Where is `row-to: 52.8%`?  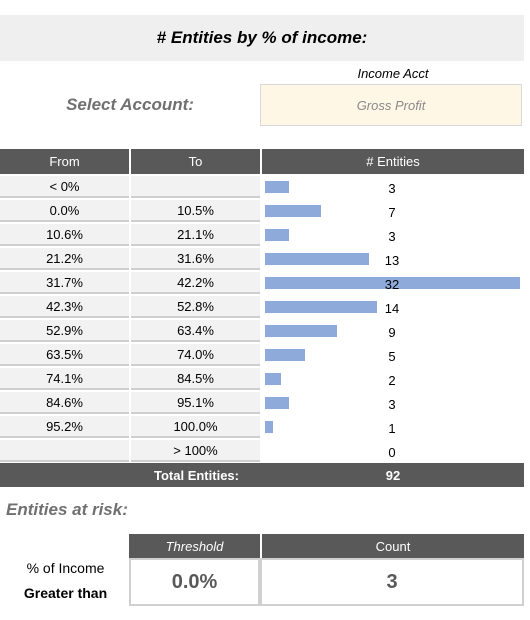 row-to: 52.8% is located at coordinates (195, 307).